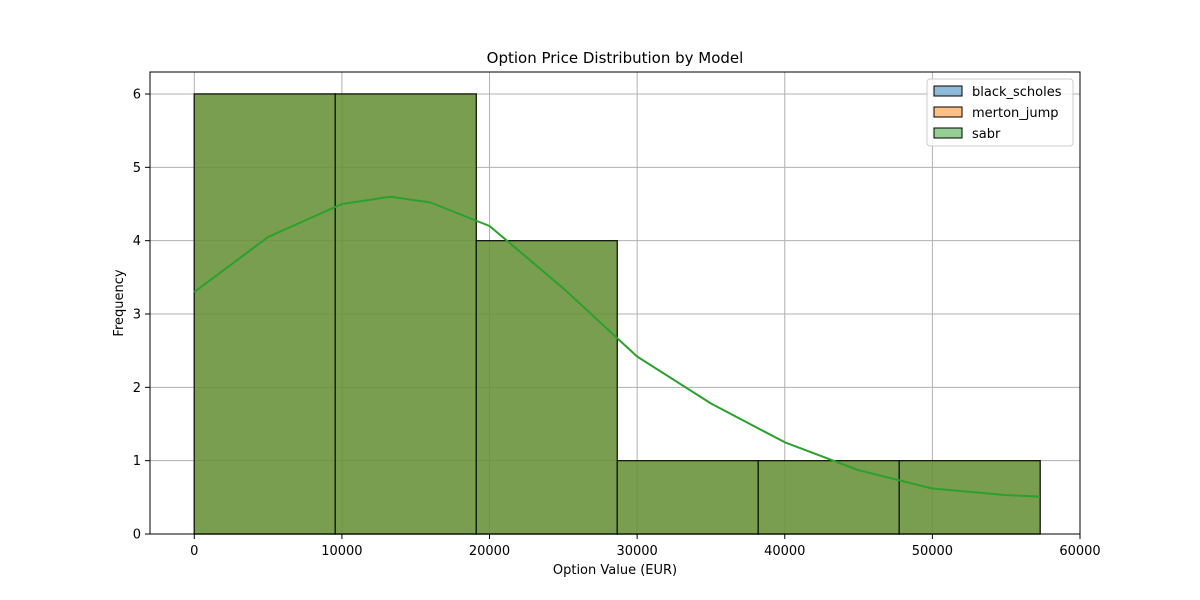  What do you see at coordinates (137, 535) in the screenshot?
I see `y-tick-label: 0` at bounding box center [137, 535].